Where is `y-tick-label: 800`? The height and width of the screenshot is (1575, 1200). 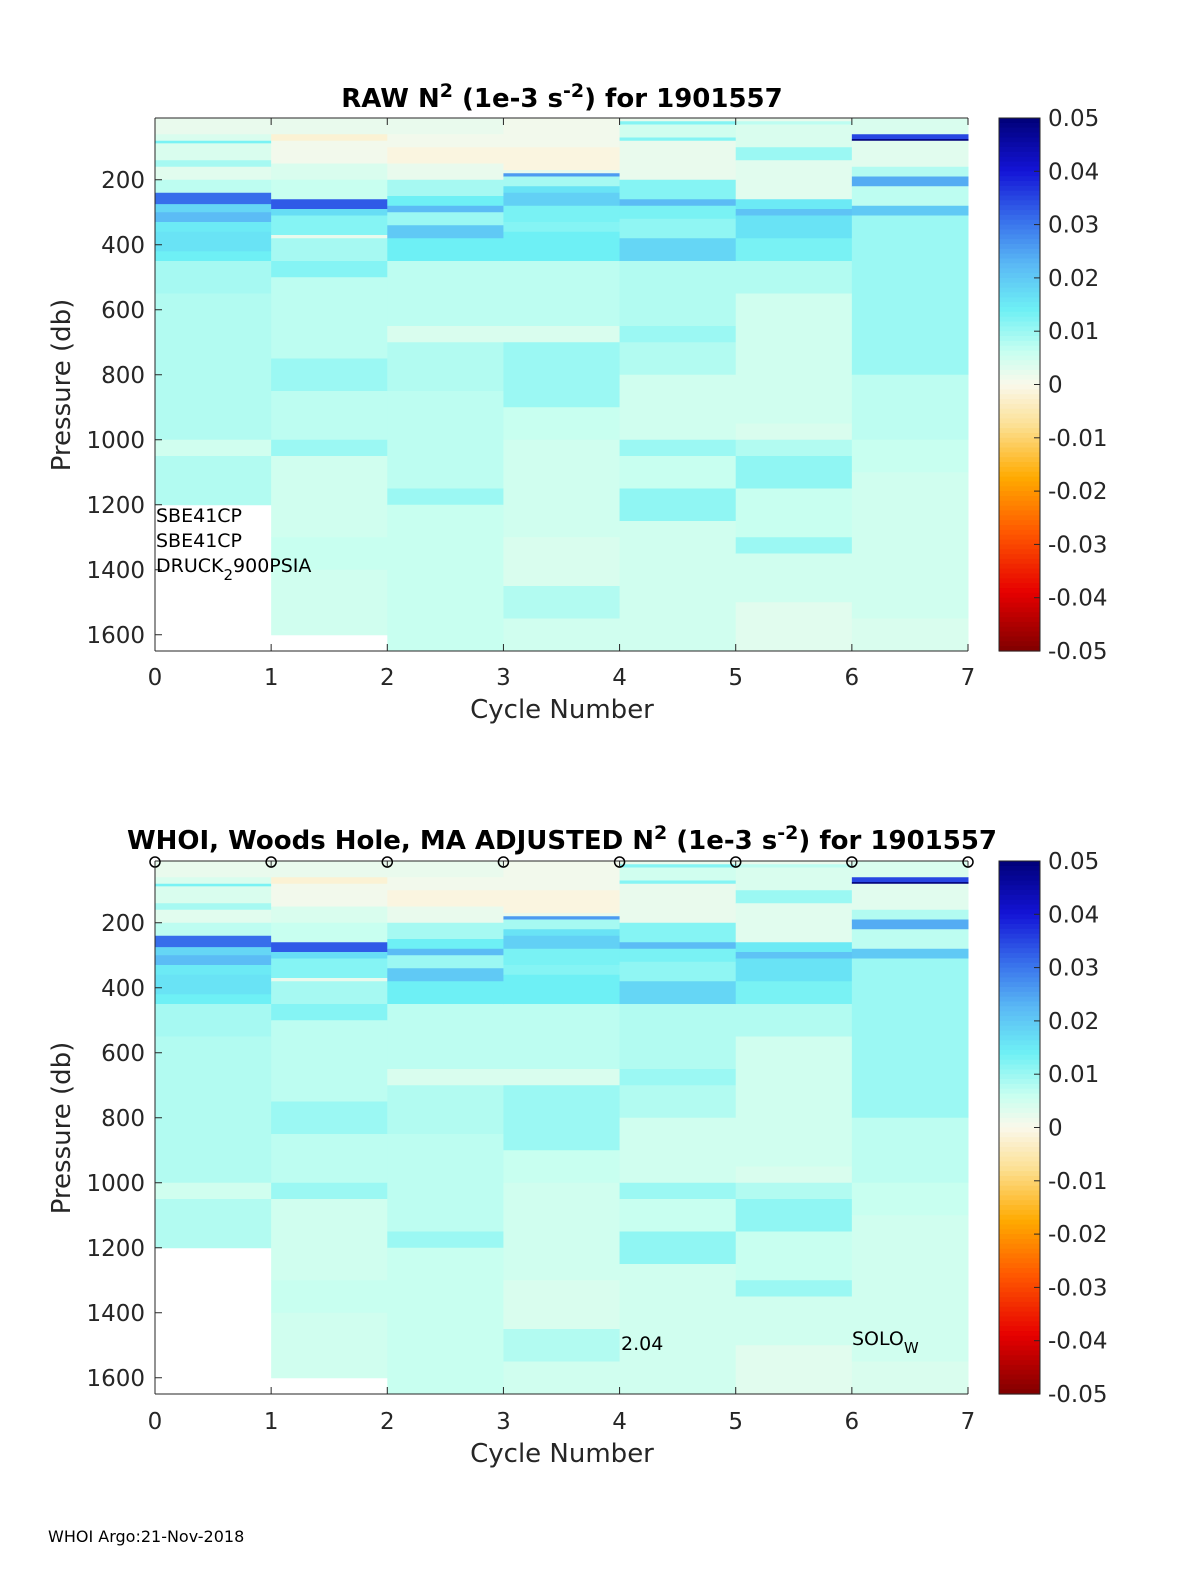
y-tick-label: 800 is located at coordinates (123, 376).